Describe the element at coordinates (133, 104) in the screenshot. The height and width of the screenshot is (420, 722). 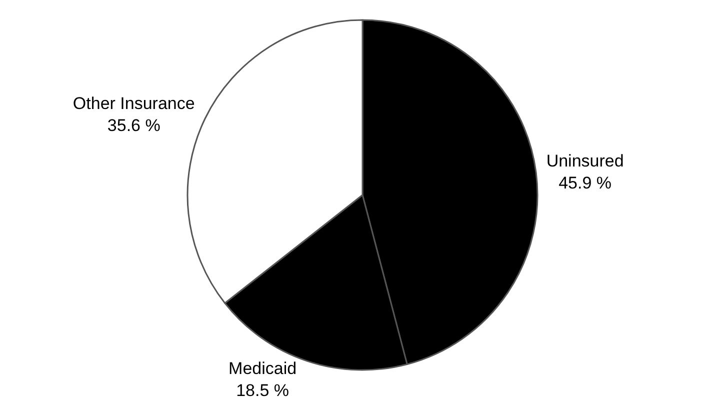
I see `slice-label: Other Insurance` at that location.